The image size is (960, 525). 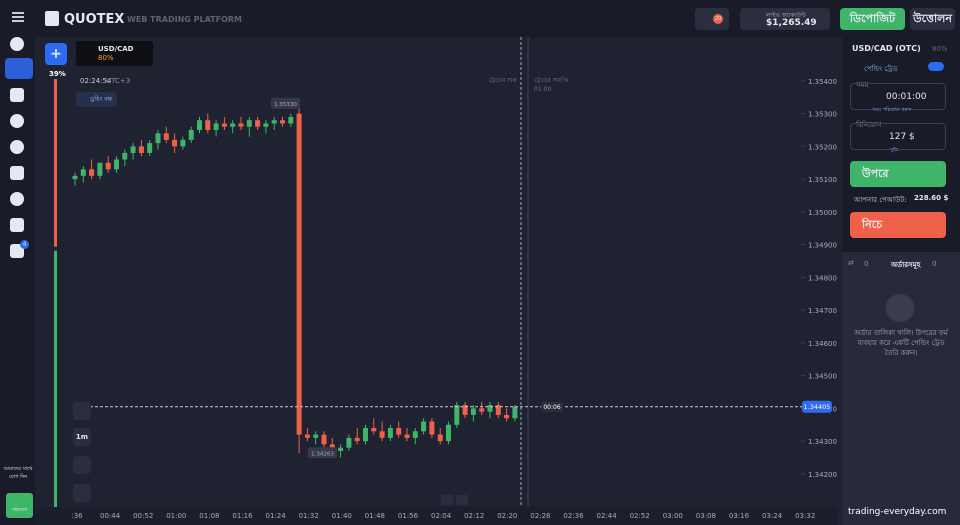 What do you see at coordinates (805, 516) in the screenshot?
I see `x-tick-label: 03:32` at bounding box center [805, 516].